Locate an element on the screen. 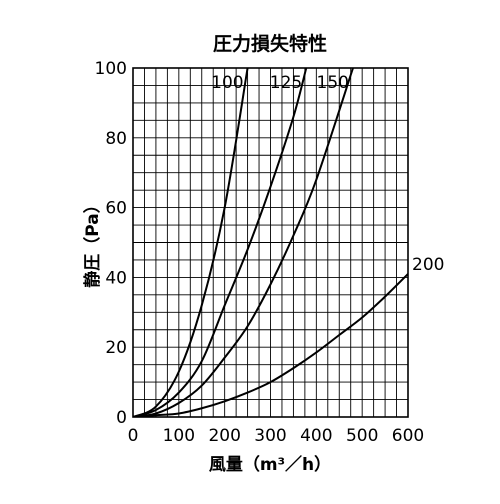 The height and width of the screenshot is (504, 500). y-tick-label: 0 is located at coordinates (121, 418).